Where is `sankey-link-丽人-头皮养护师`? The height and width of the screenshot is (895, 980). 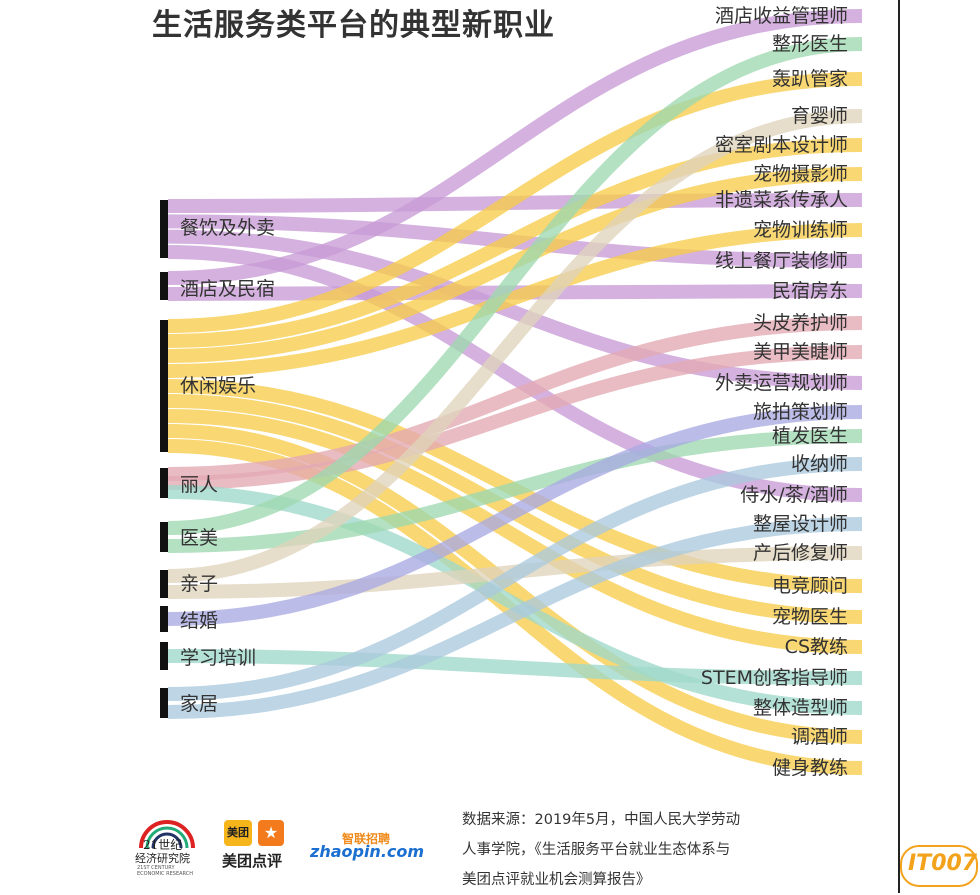 sankey-link-丽人-头皮养护师 is located at coordinates (515, 398).